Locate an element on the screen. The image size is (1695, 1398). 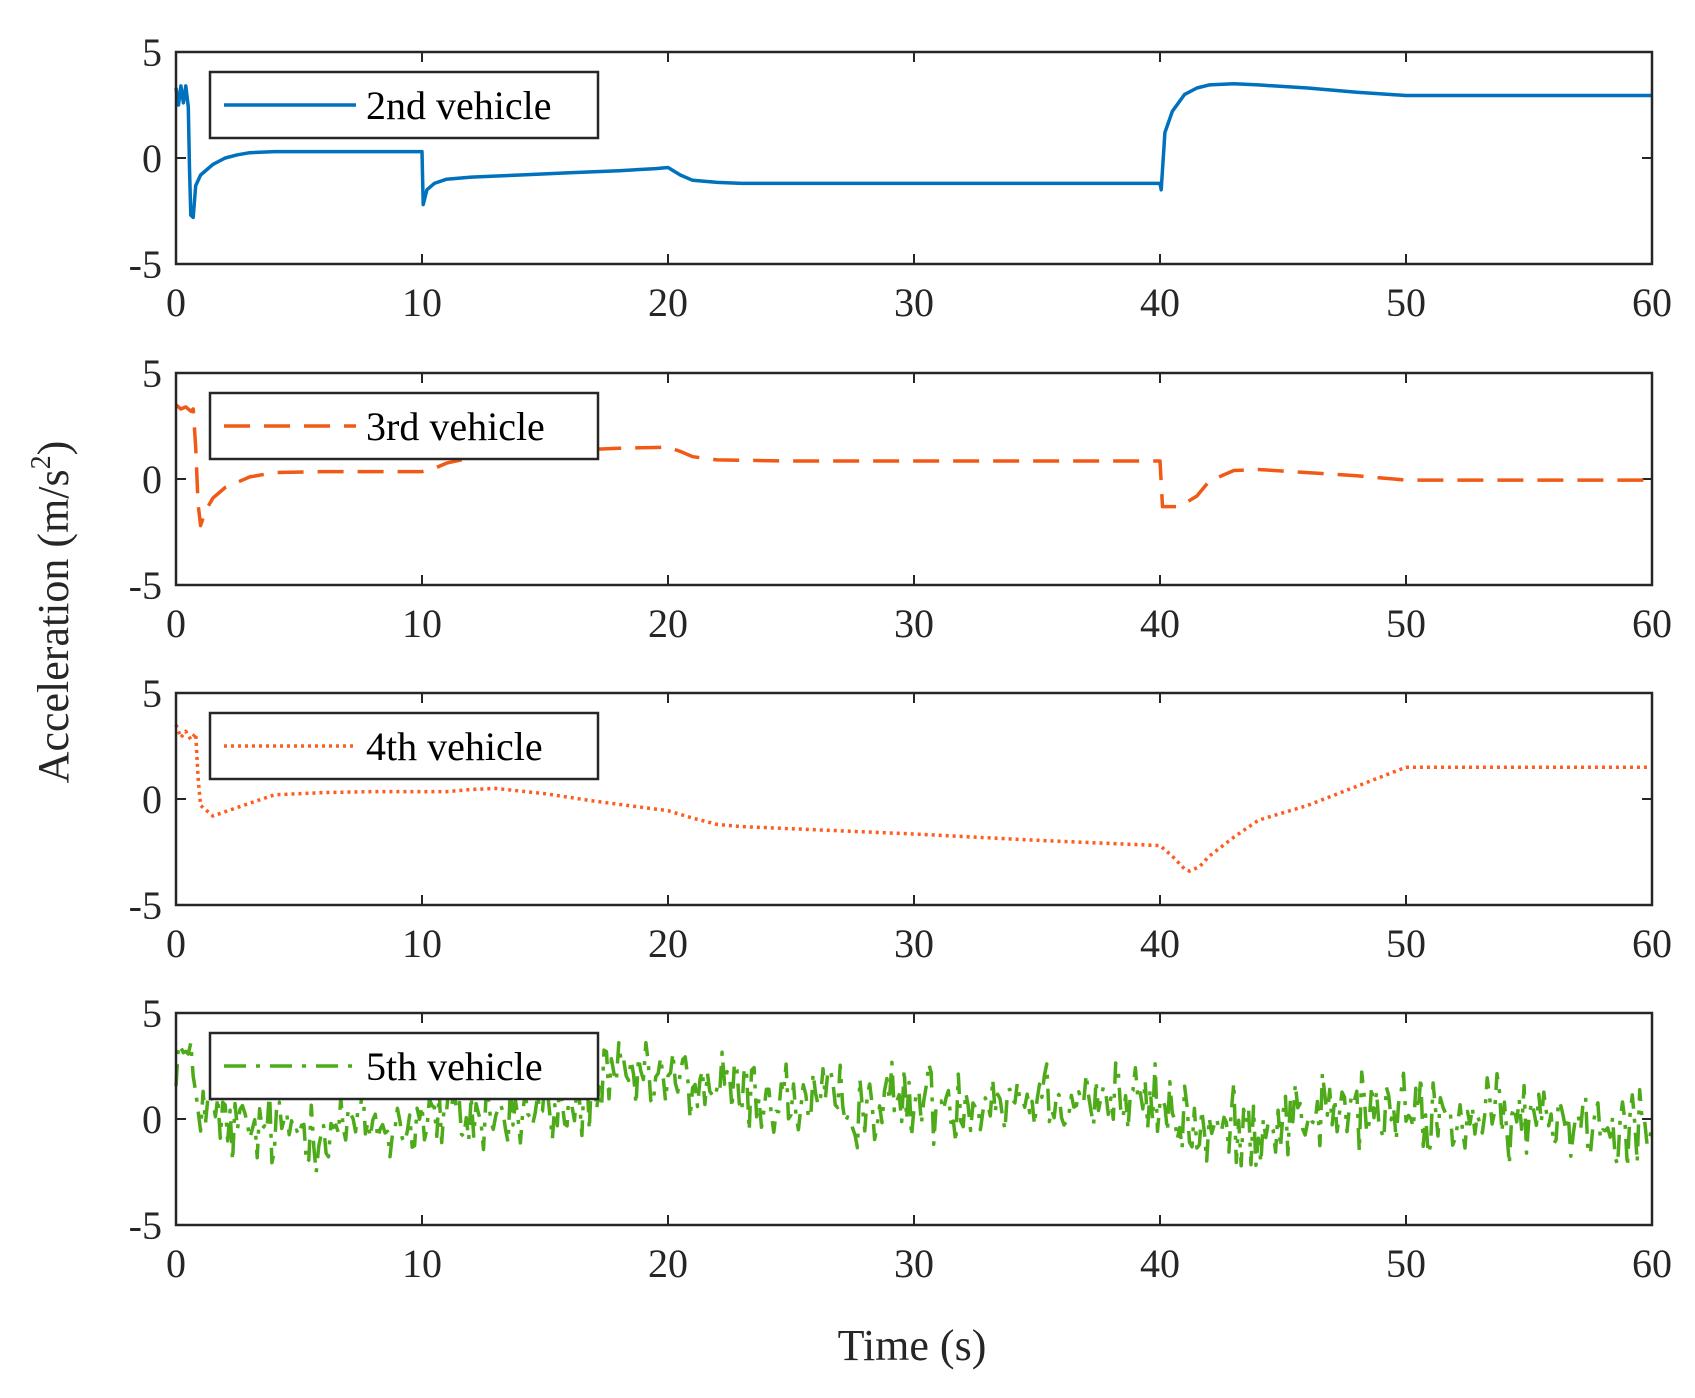
legend-label: 3rd vehicle is located at coordinates (455, 426).